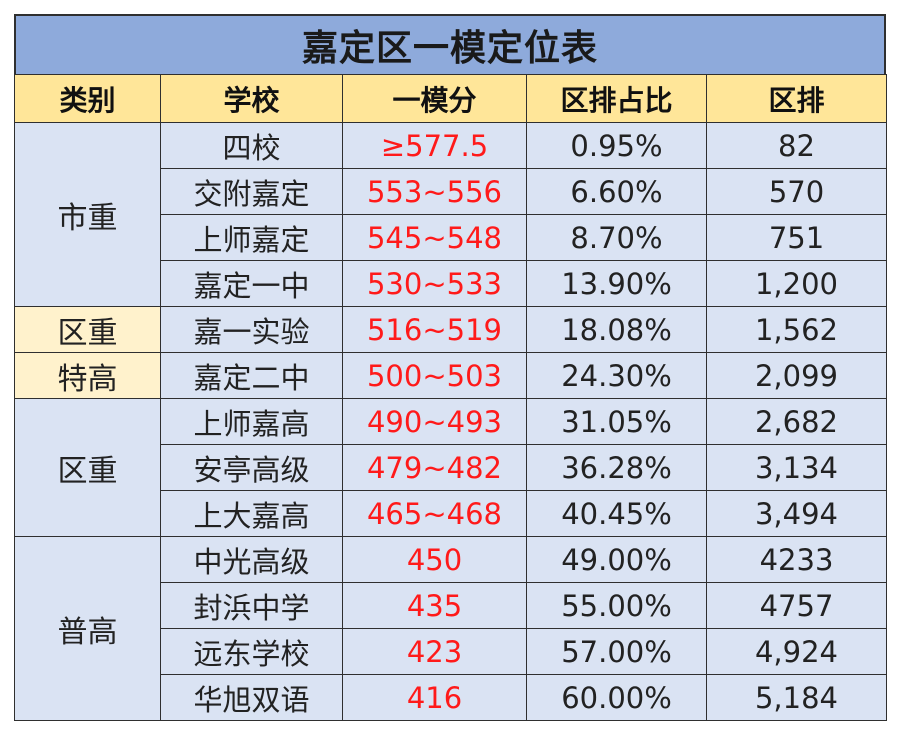 The image size is (900, 738). What do you see at coordinates (796, 513) in the screenshot?
I see `rank-cell: 3,494` at bounding box center [796, 513].